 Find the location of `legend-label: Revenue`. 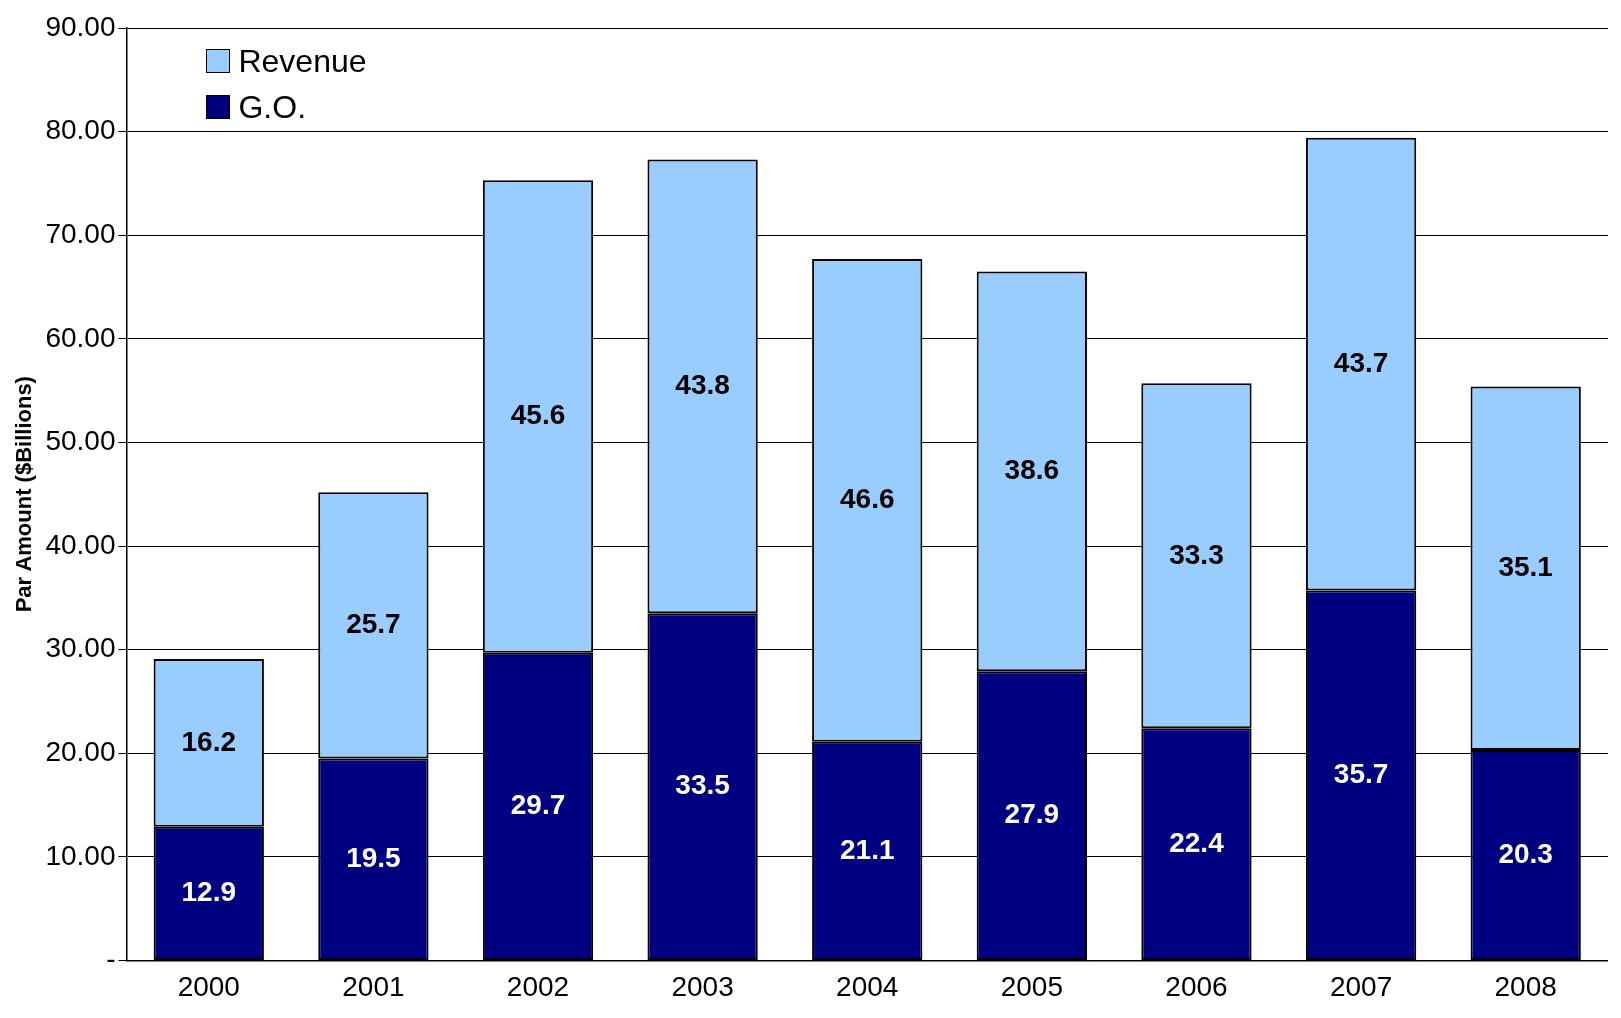

legend-label: Revenue is located at coordinates (302, 61).